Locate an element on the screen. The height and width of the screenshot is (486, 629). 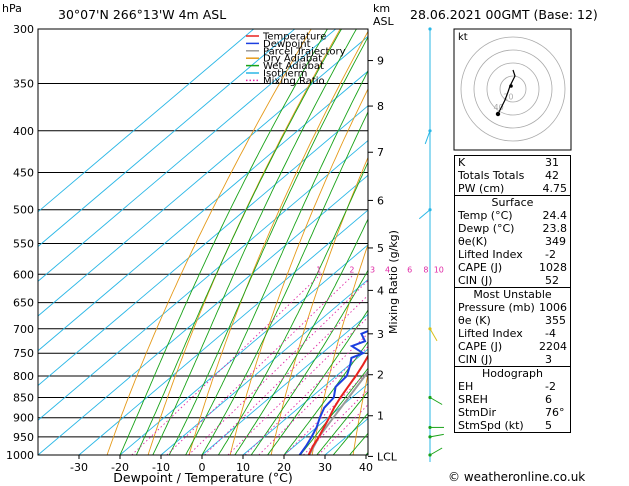
surface-value: -2 is located at coordinates (550, 254).